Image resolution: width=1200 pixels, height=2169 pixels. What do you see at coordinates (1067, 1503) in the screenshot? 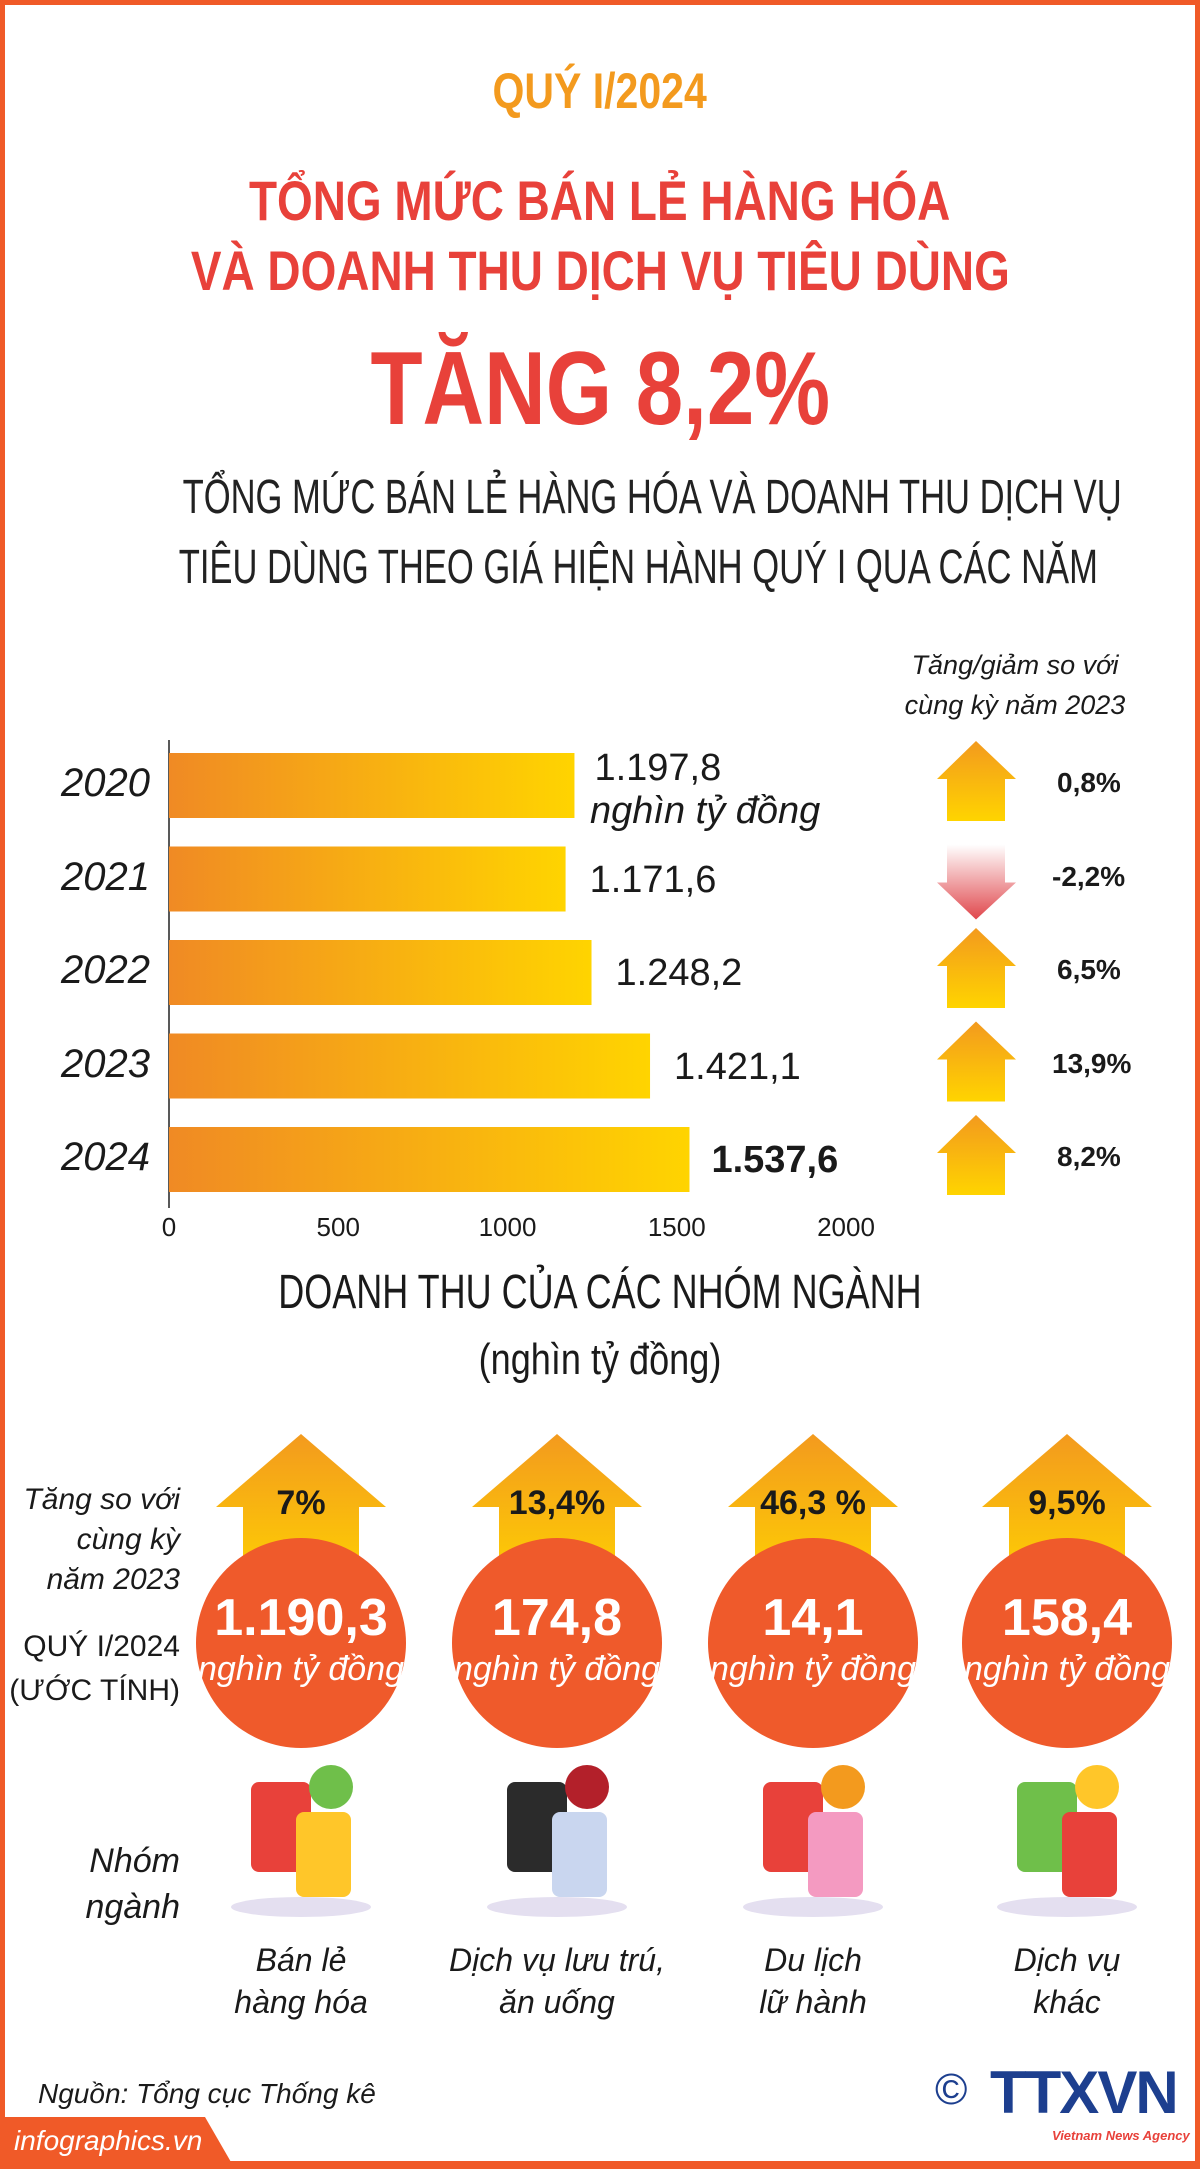
I see `growth-value: 9,5%` at bounding box center [1067, 1503].